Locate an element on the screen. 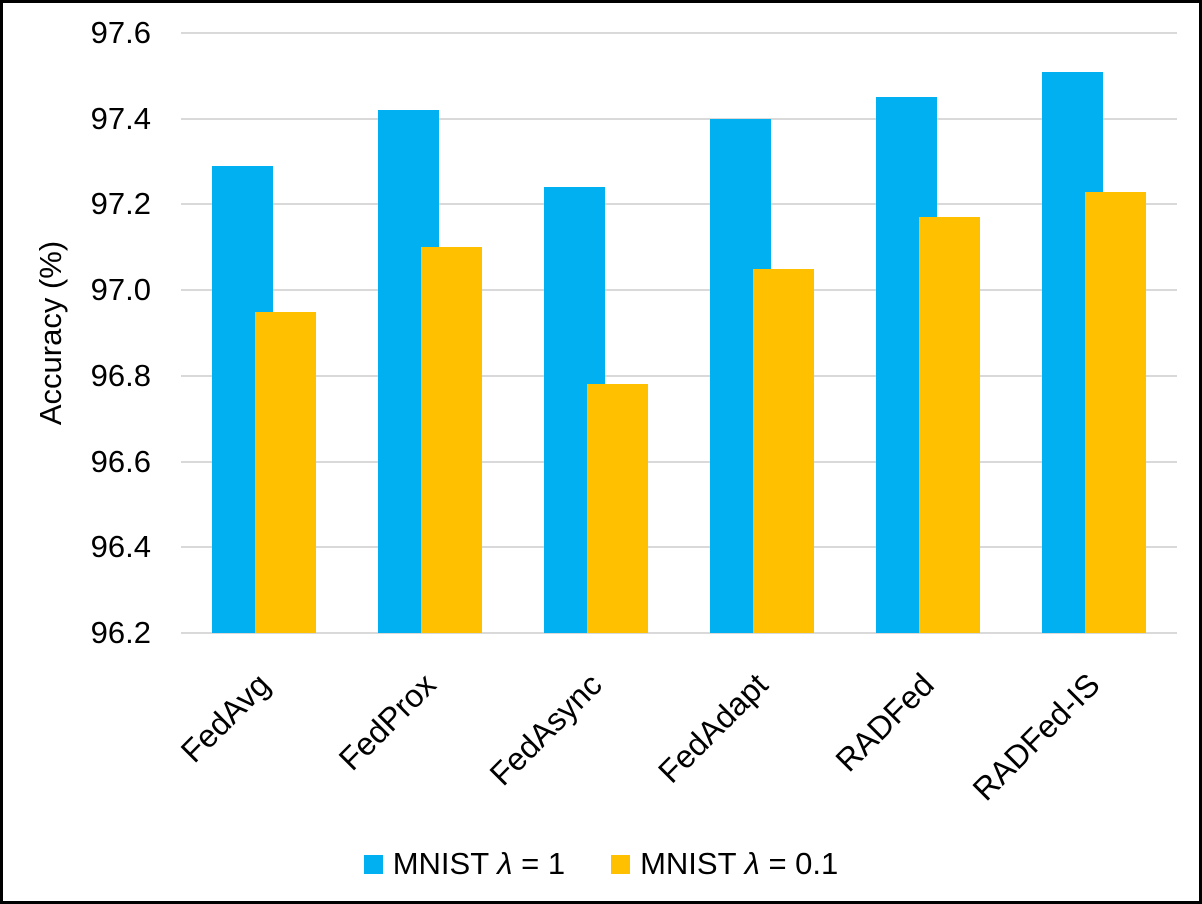 Image resolution: width=1202 pixels, height=904 pixels. y-tick-label: 97.4 is located at coordinates (120, 118).